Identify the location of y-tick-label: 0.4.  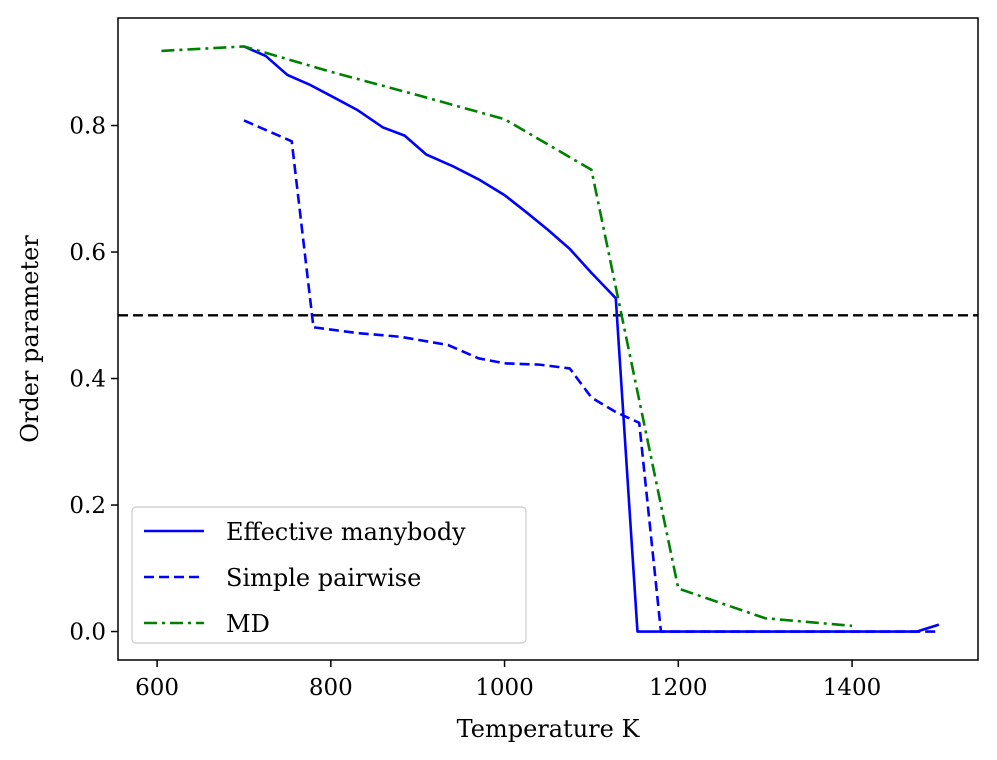
(87, 380).